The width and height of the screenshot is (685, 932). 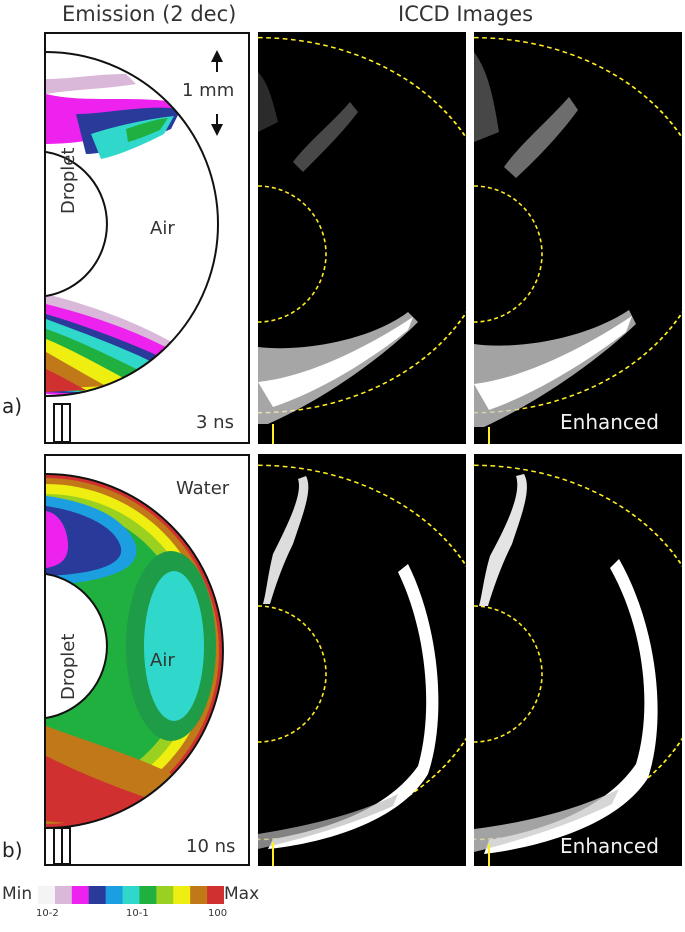 I want to click on emission-contour-a, so click(x=134, y=246).